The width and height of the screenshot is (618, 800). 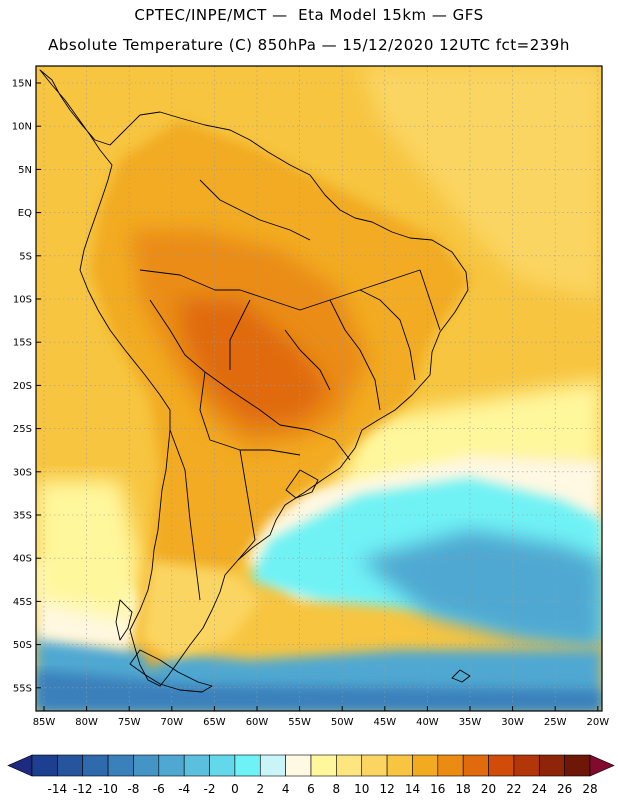 What do you see at coordinates (513, 789) in the screenshot?
I see `colorbar-tick-label: 22` at bounding box center [513, 789].